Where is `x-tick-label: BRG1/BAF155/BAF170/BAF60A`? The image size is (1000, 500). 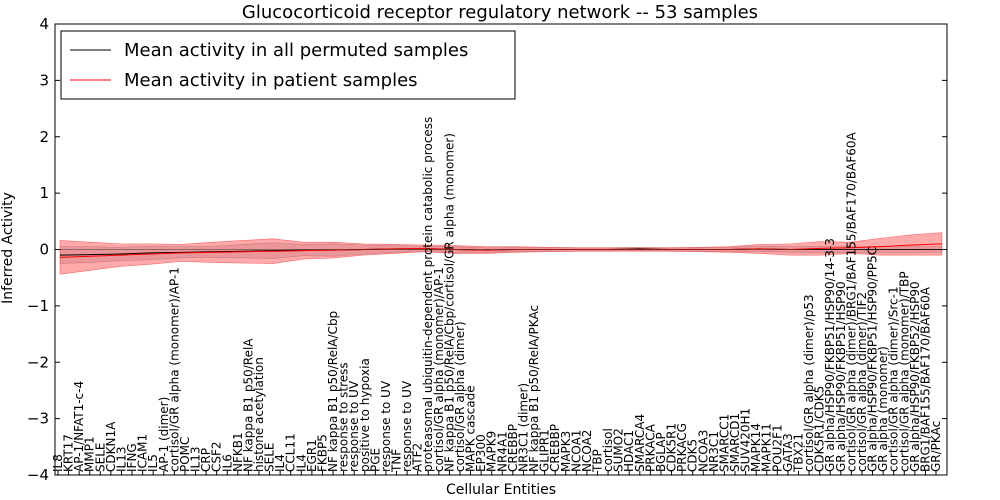
x-tick-label: BRG1/BAF155/BAF170/BAF60A is located at coordinates (925, 379).